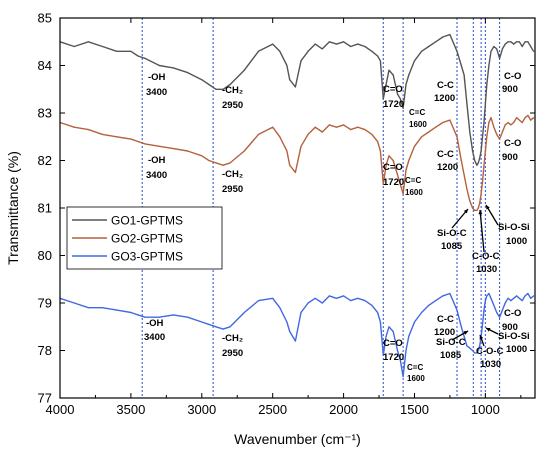 This screenshot has width=550, height=459. Describe the element at coordinates (452, 233) in the screenshot. I see `annotation-sioc-2: Si-O-C` at that location.